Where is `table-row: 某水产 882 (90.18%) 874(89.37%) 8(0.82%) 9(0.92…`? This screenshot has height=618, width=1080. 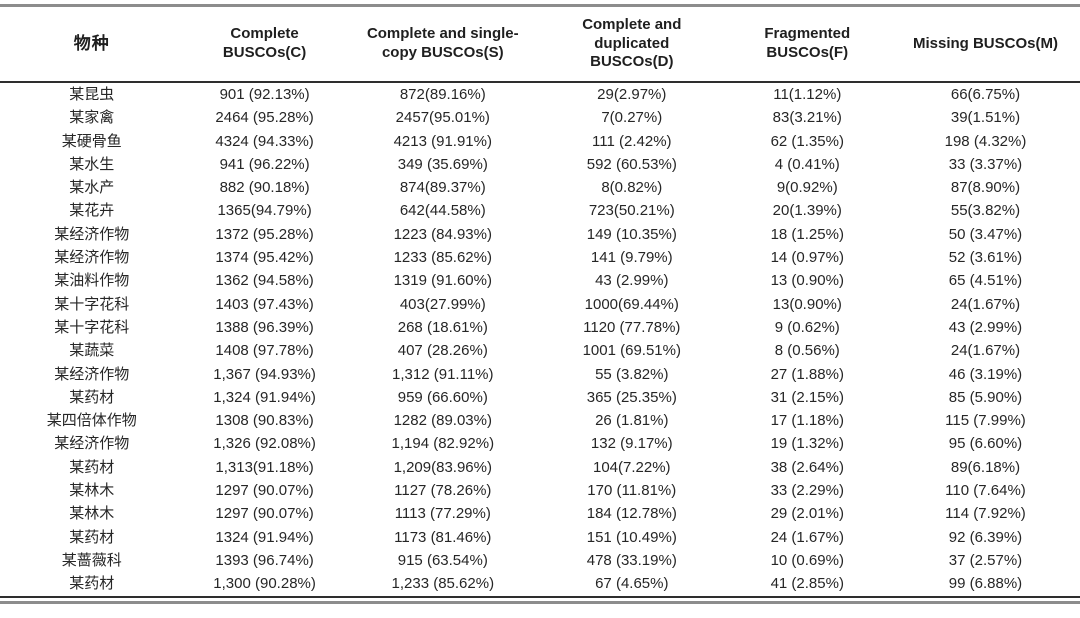
table-row: 某水产 882 (90.18%) 874(89.37%) 8(0.82%) 9(0.92… is located at coordinates (540, 187).